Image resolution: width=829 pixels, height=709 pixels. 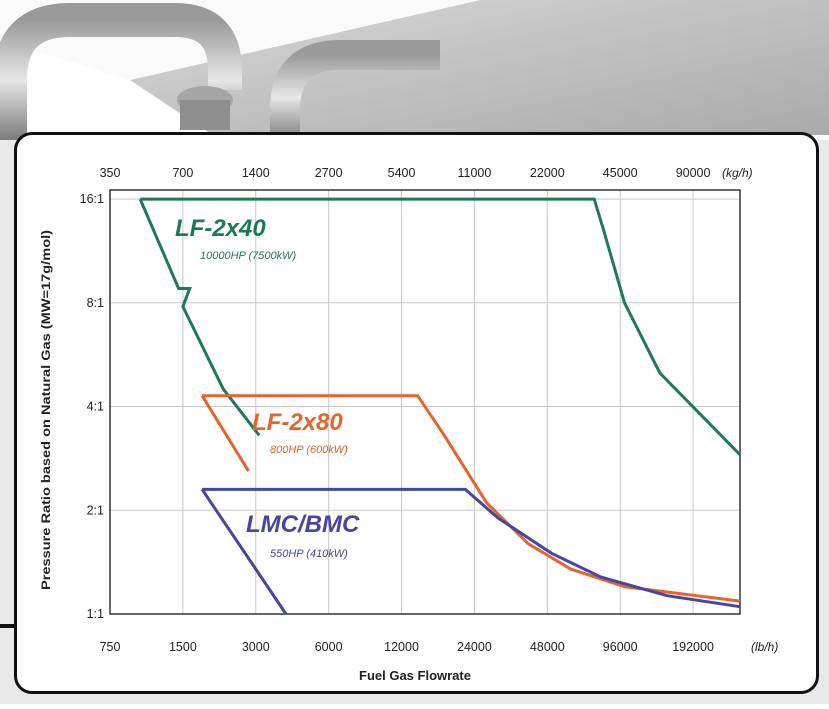 I want to click on top-axis-unit: (kg/h), so click(x=737, y=173).